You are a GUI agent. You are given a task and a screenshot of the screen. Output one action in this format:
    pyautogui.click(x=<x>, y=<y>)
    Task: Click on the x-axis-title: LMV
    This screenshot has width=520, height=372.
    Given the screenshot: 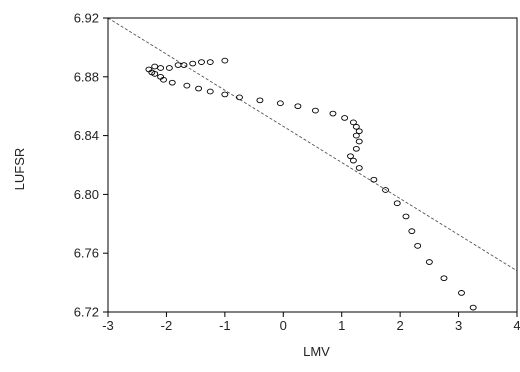 What is the action you would take?
    pyautogui.click(x=316, y=351)
    